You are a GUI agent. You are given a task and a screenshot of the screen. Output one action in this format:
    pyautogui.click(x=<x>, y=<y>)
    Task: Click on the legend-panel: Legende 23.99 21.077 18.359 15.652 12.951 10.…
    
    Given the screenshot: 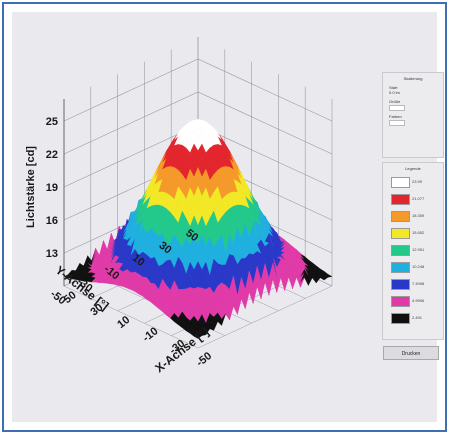 What is the action you would take?
    pyautogui.click(x=413, y=251)
    